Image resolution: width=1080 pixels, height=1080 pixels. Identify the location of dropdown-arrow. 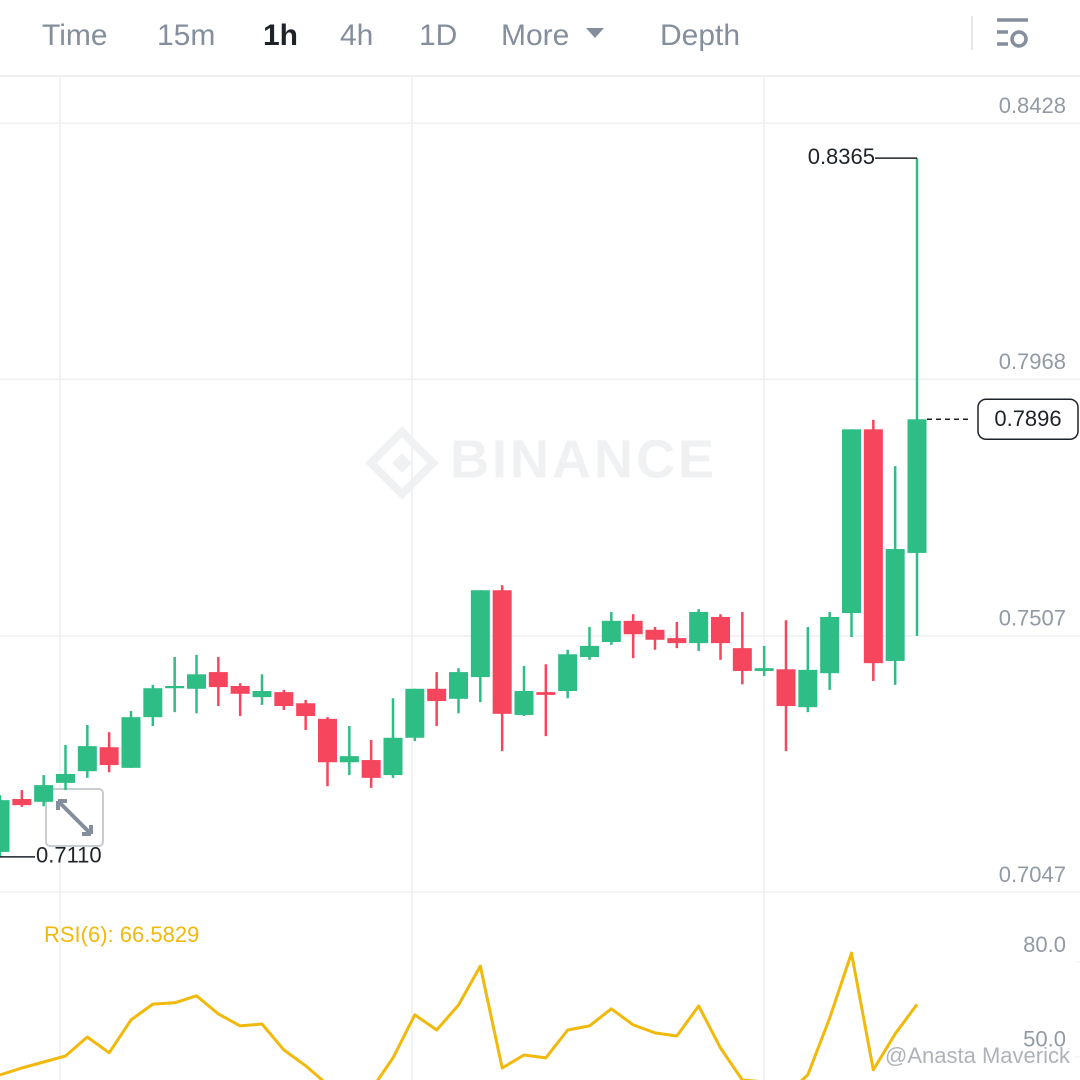
(595, 33).